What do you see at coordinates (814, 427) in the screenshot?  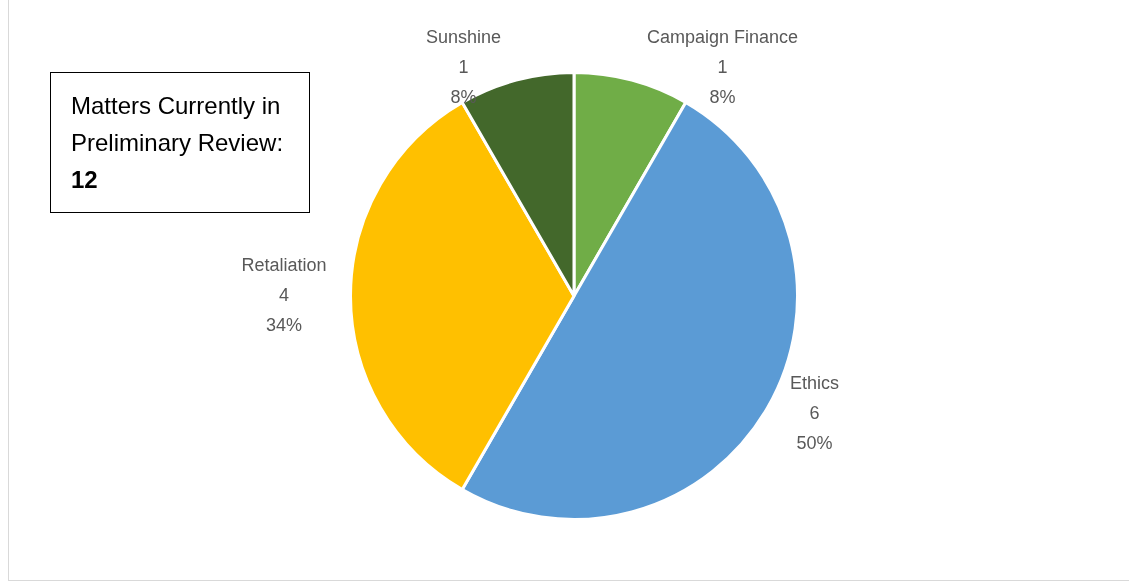 I see `data-label: 6 50%` at bounding box center [814, 427].